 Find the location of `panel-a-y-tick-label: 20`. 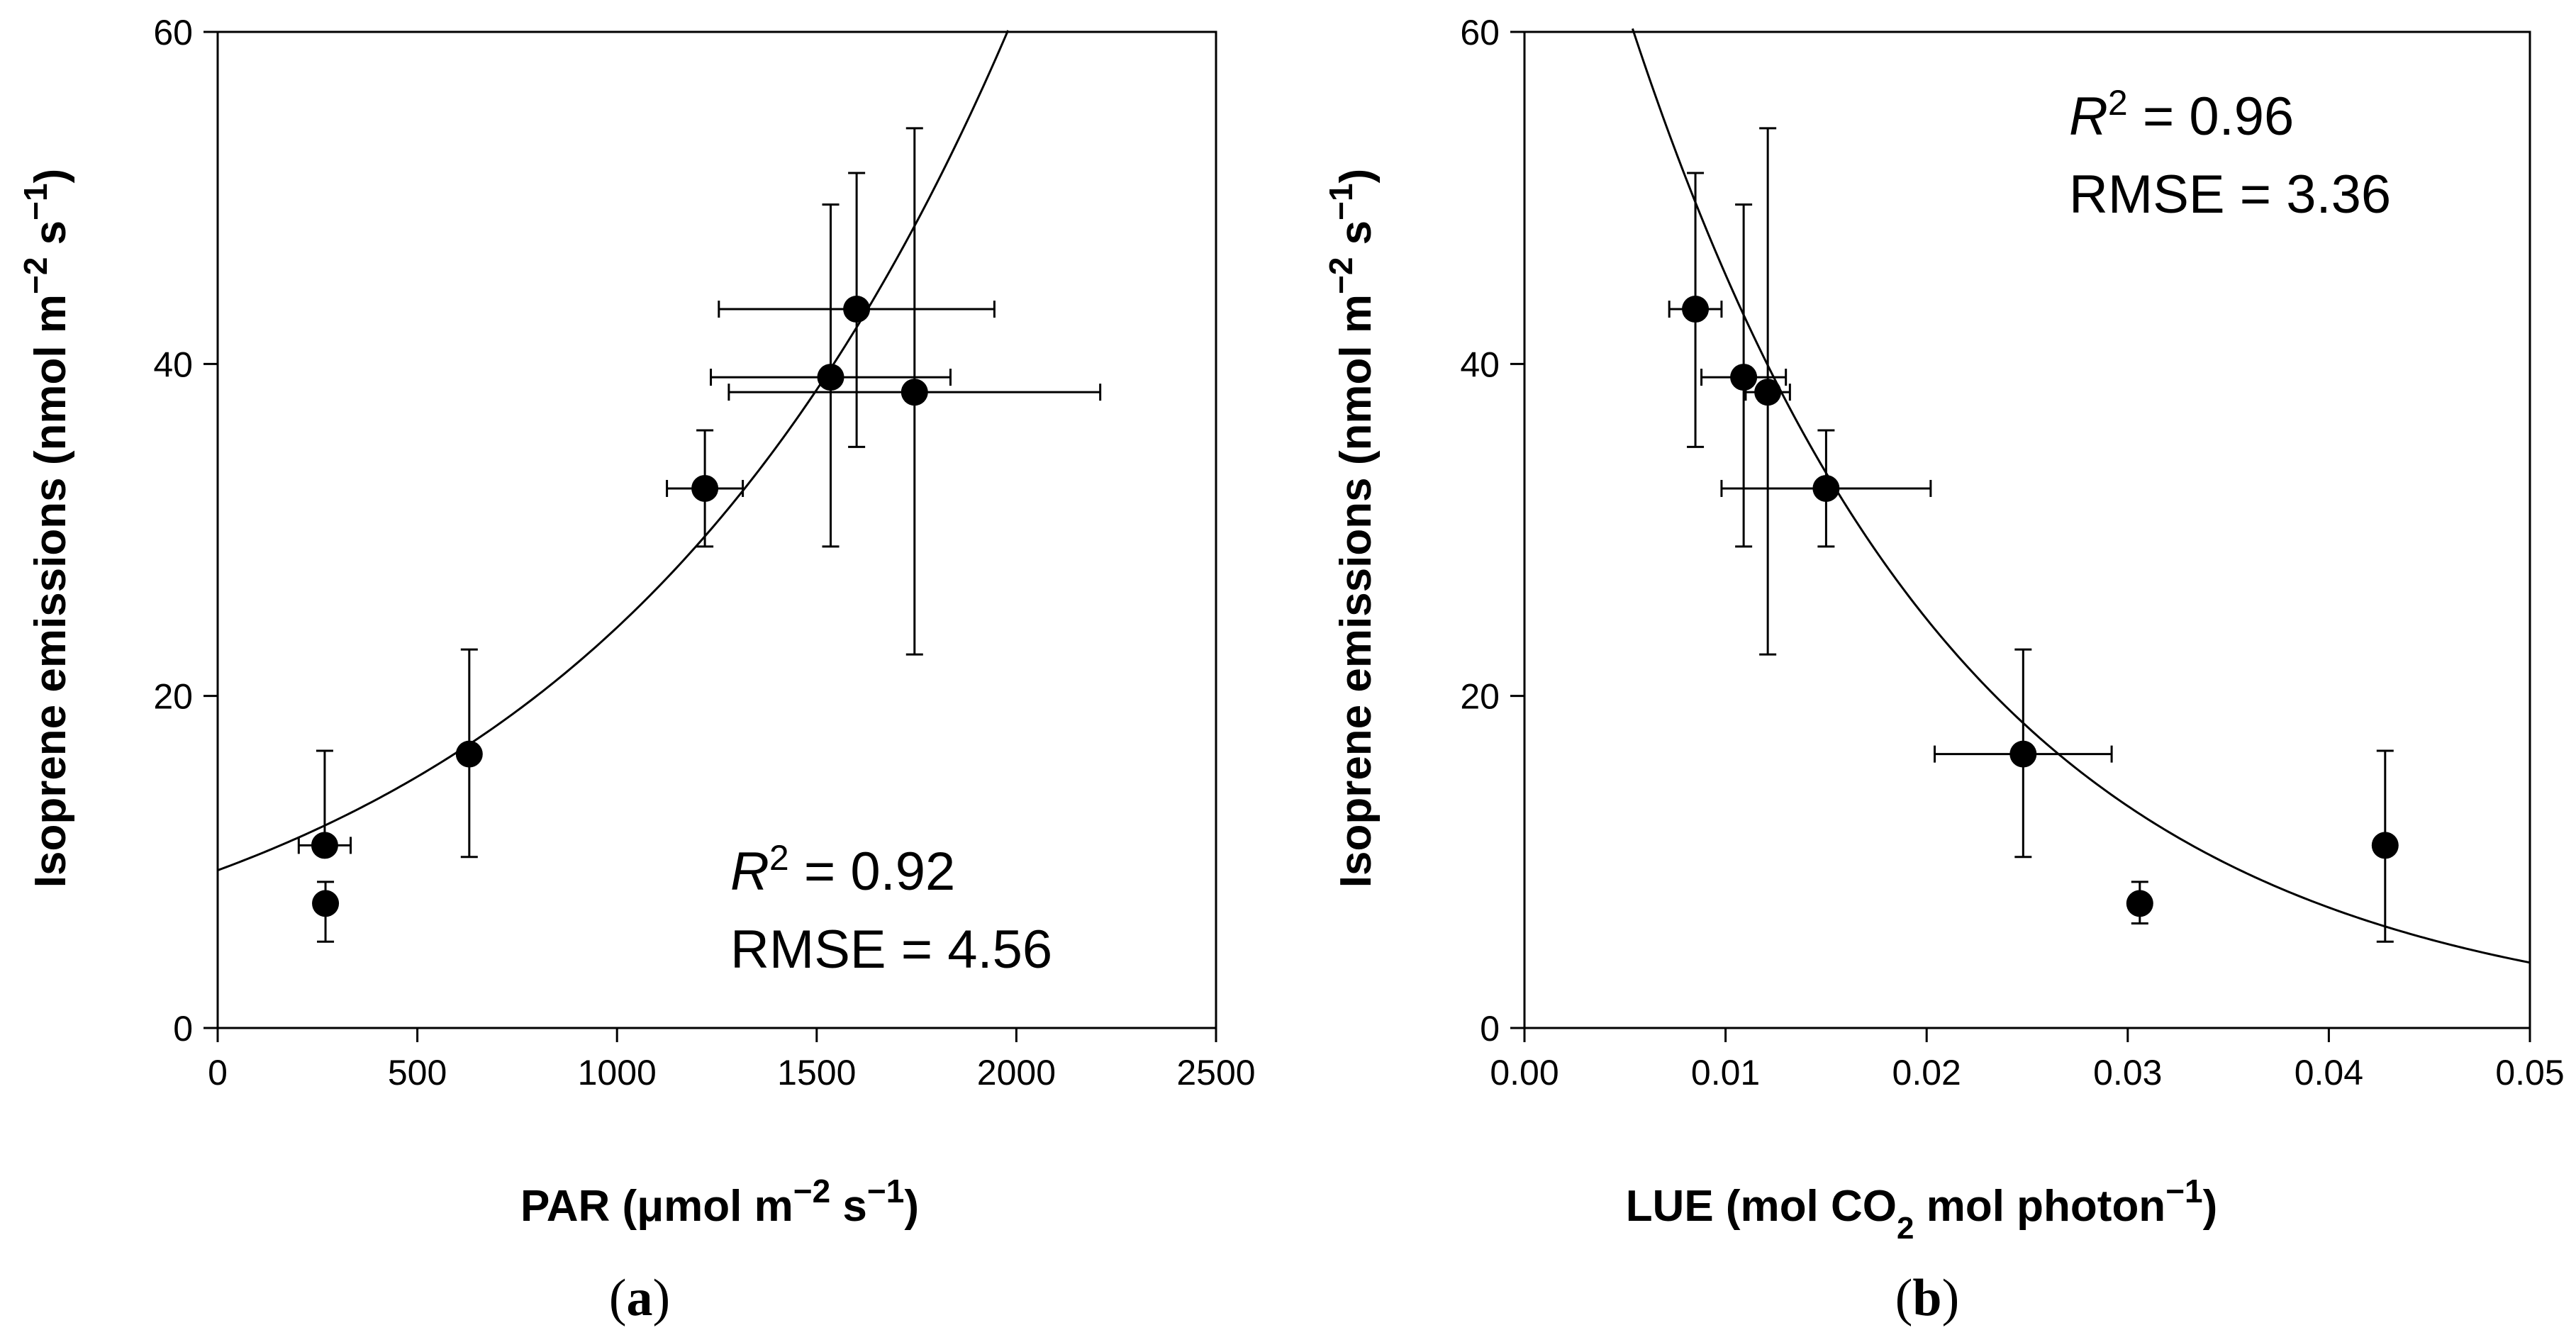

panel-a-y-tick-label: 20 is located at coordinates (173, 697).